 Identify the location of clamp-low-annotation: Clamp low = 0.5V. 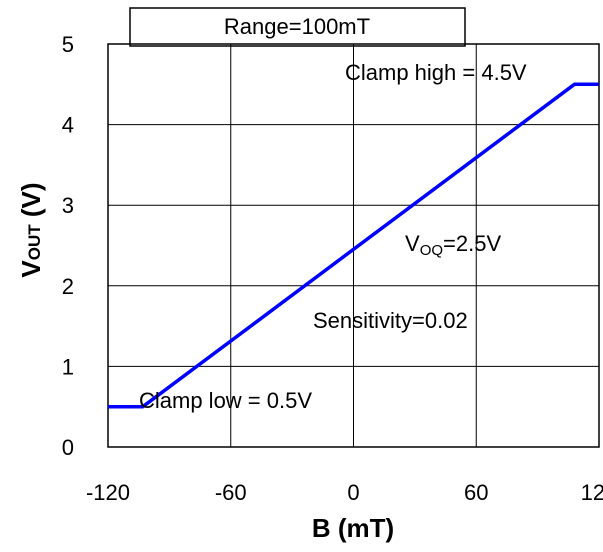
(225, 400).